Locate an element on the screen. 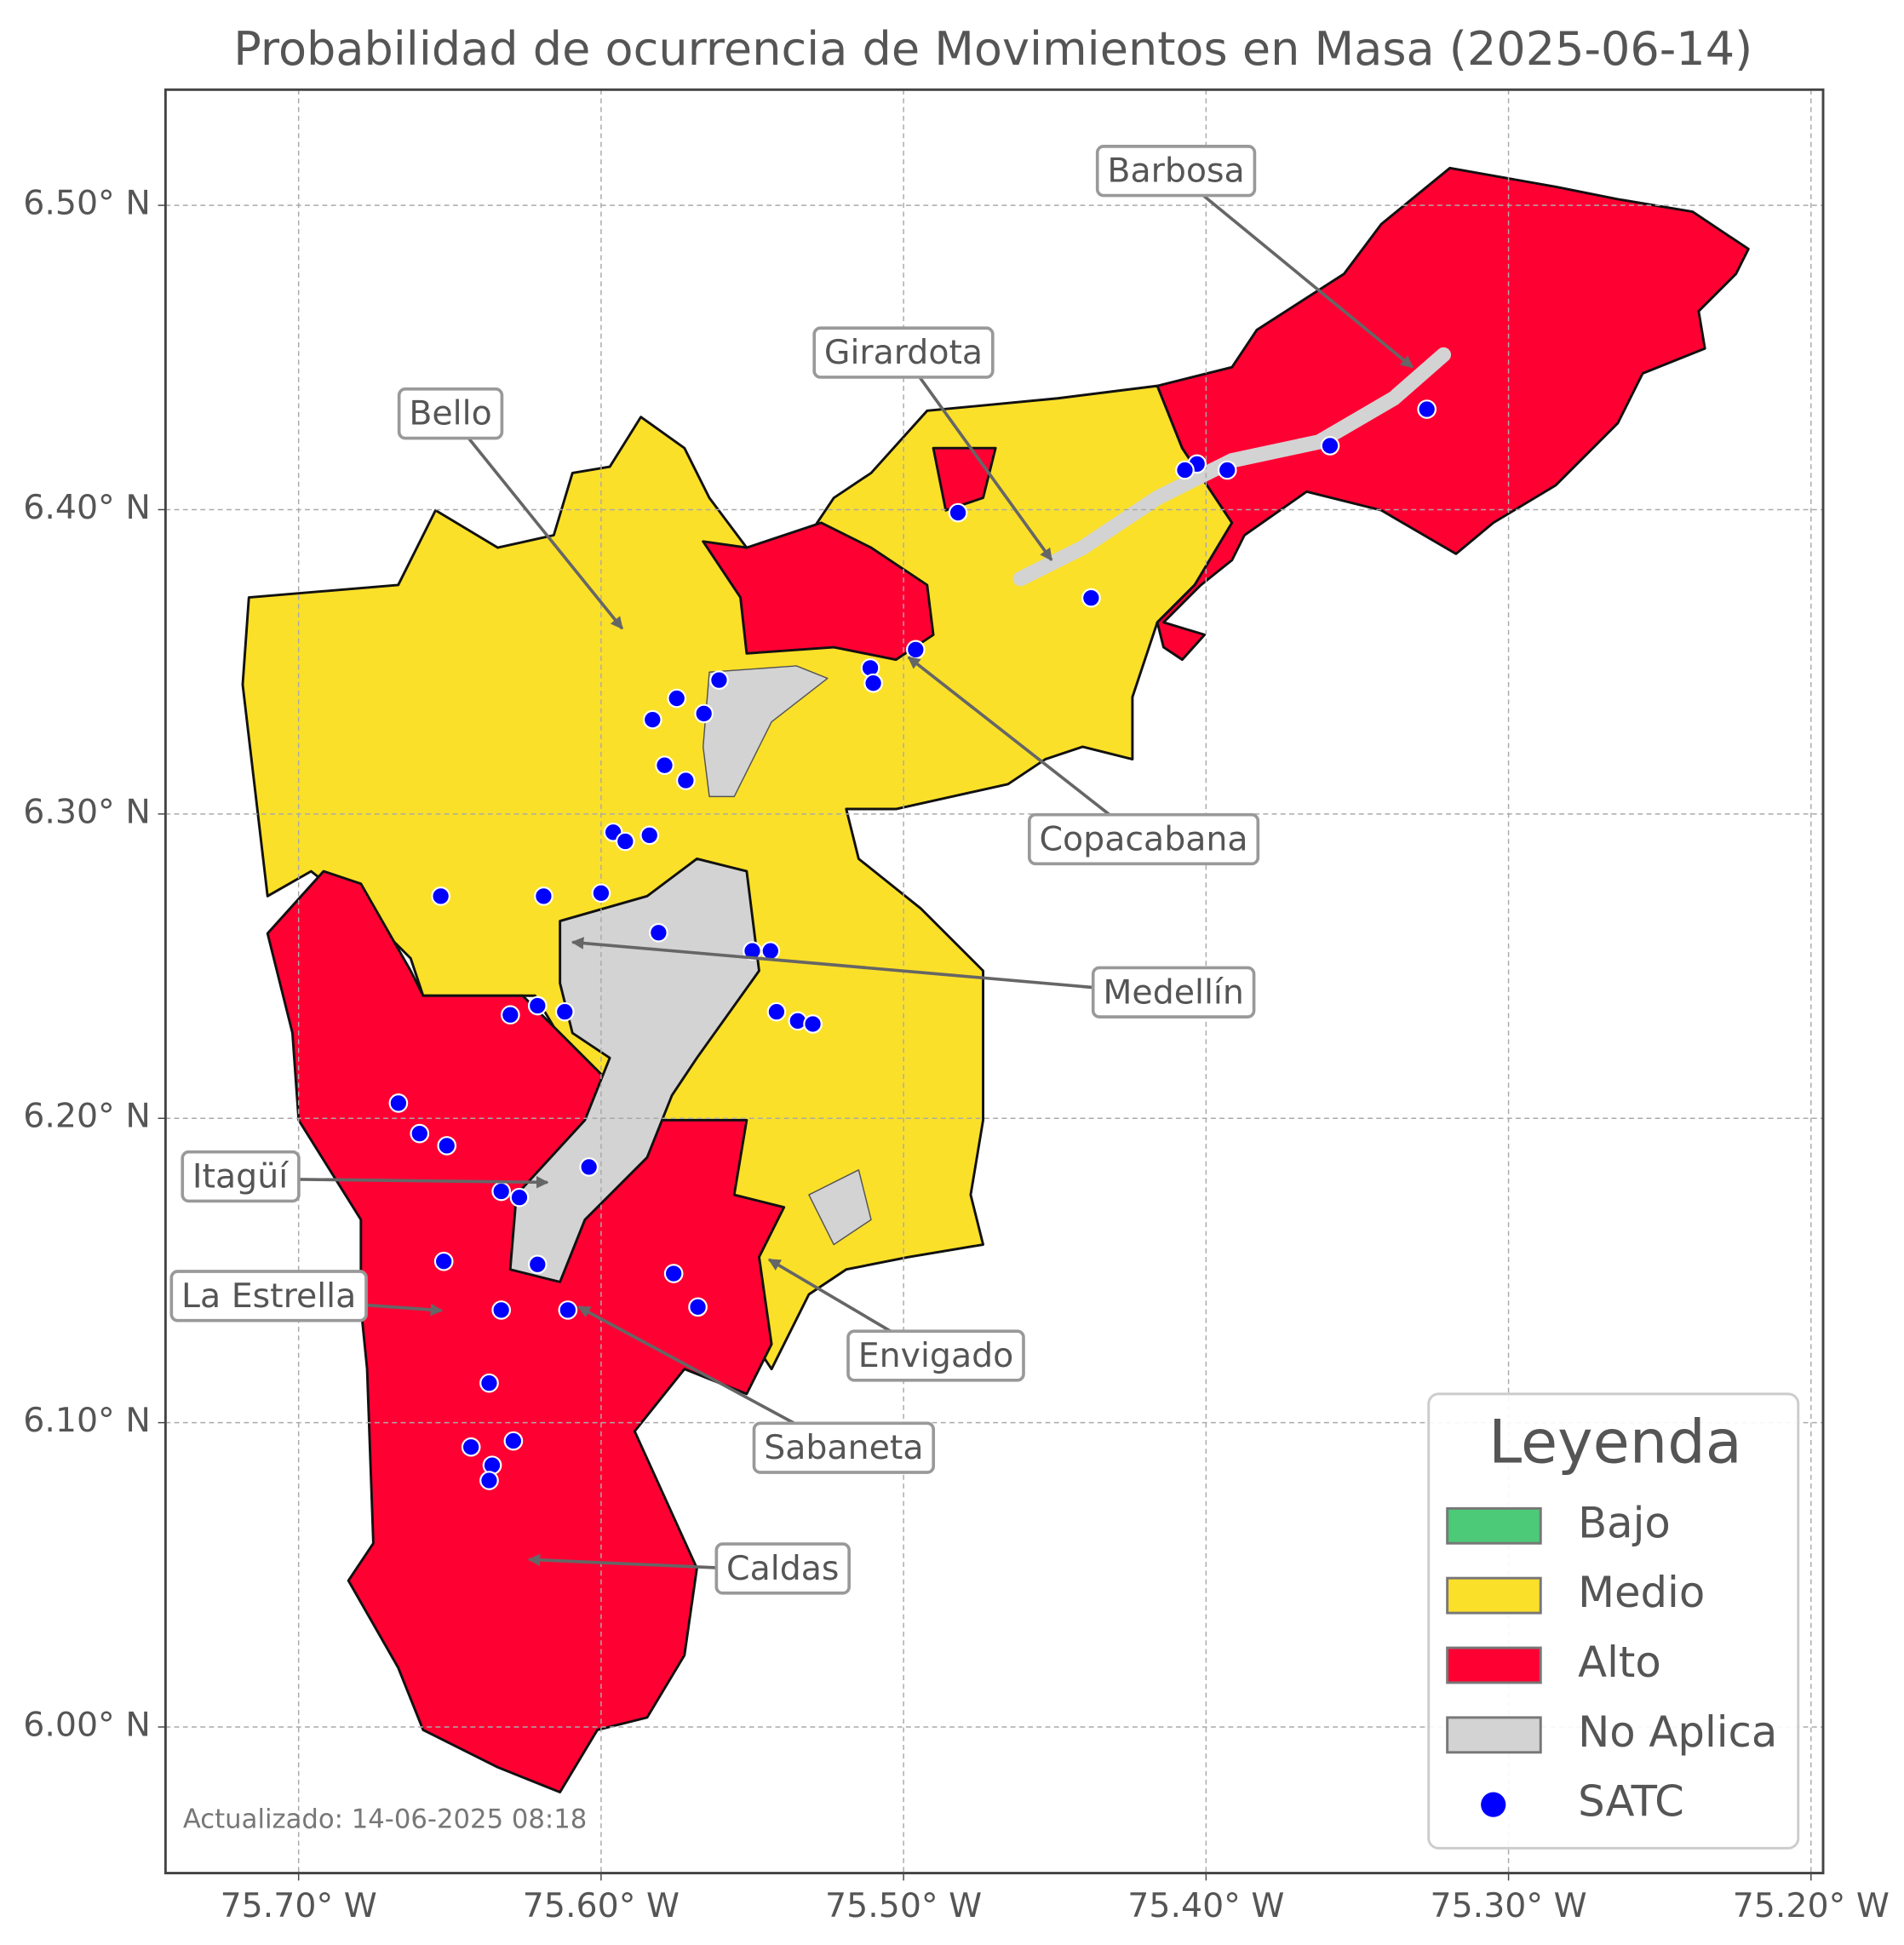  legend-label: Bajo is located at coordinates (1624, 1522).